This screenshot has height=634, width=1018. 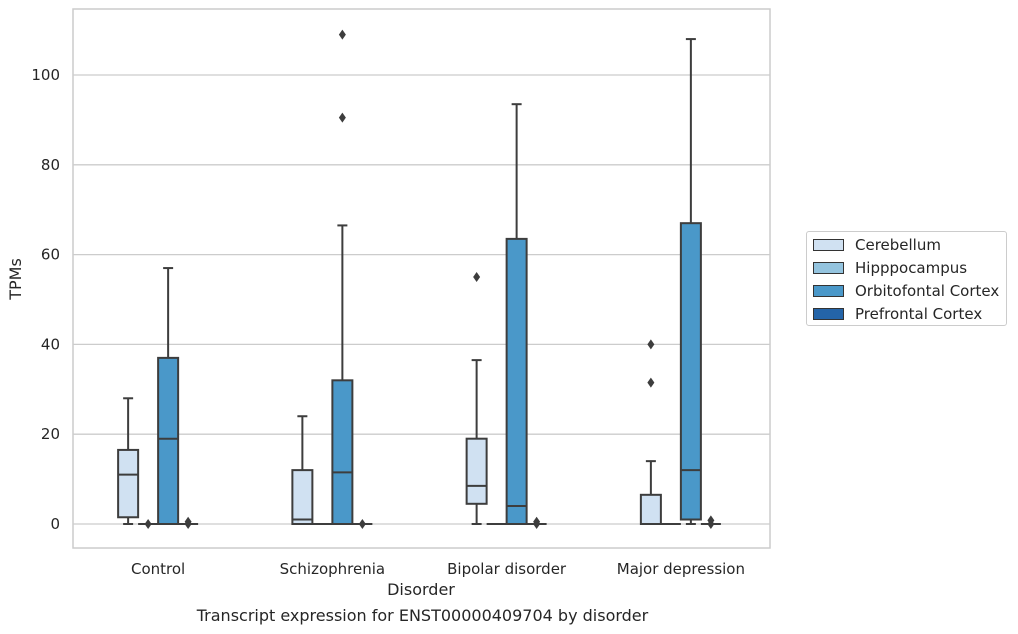 I want to click on x-tick-label: Major depression, so click(x=681, y=569).